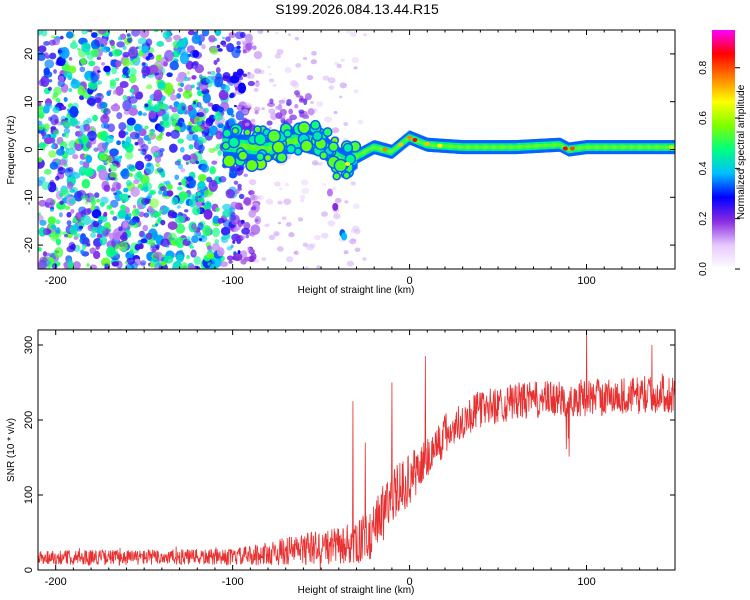  I want to click on chart-title: S199.2026.084.13.44.R15, so click(357, 9).